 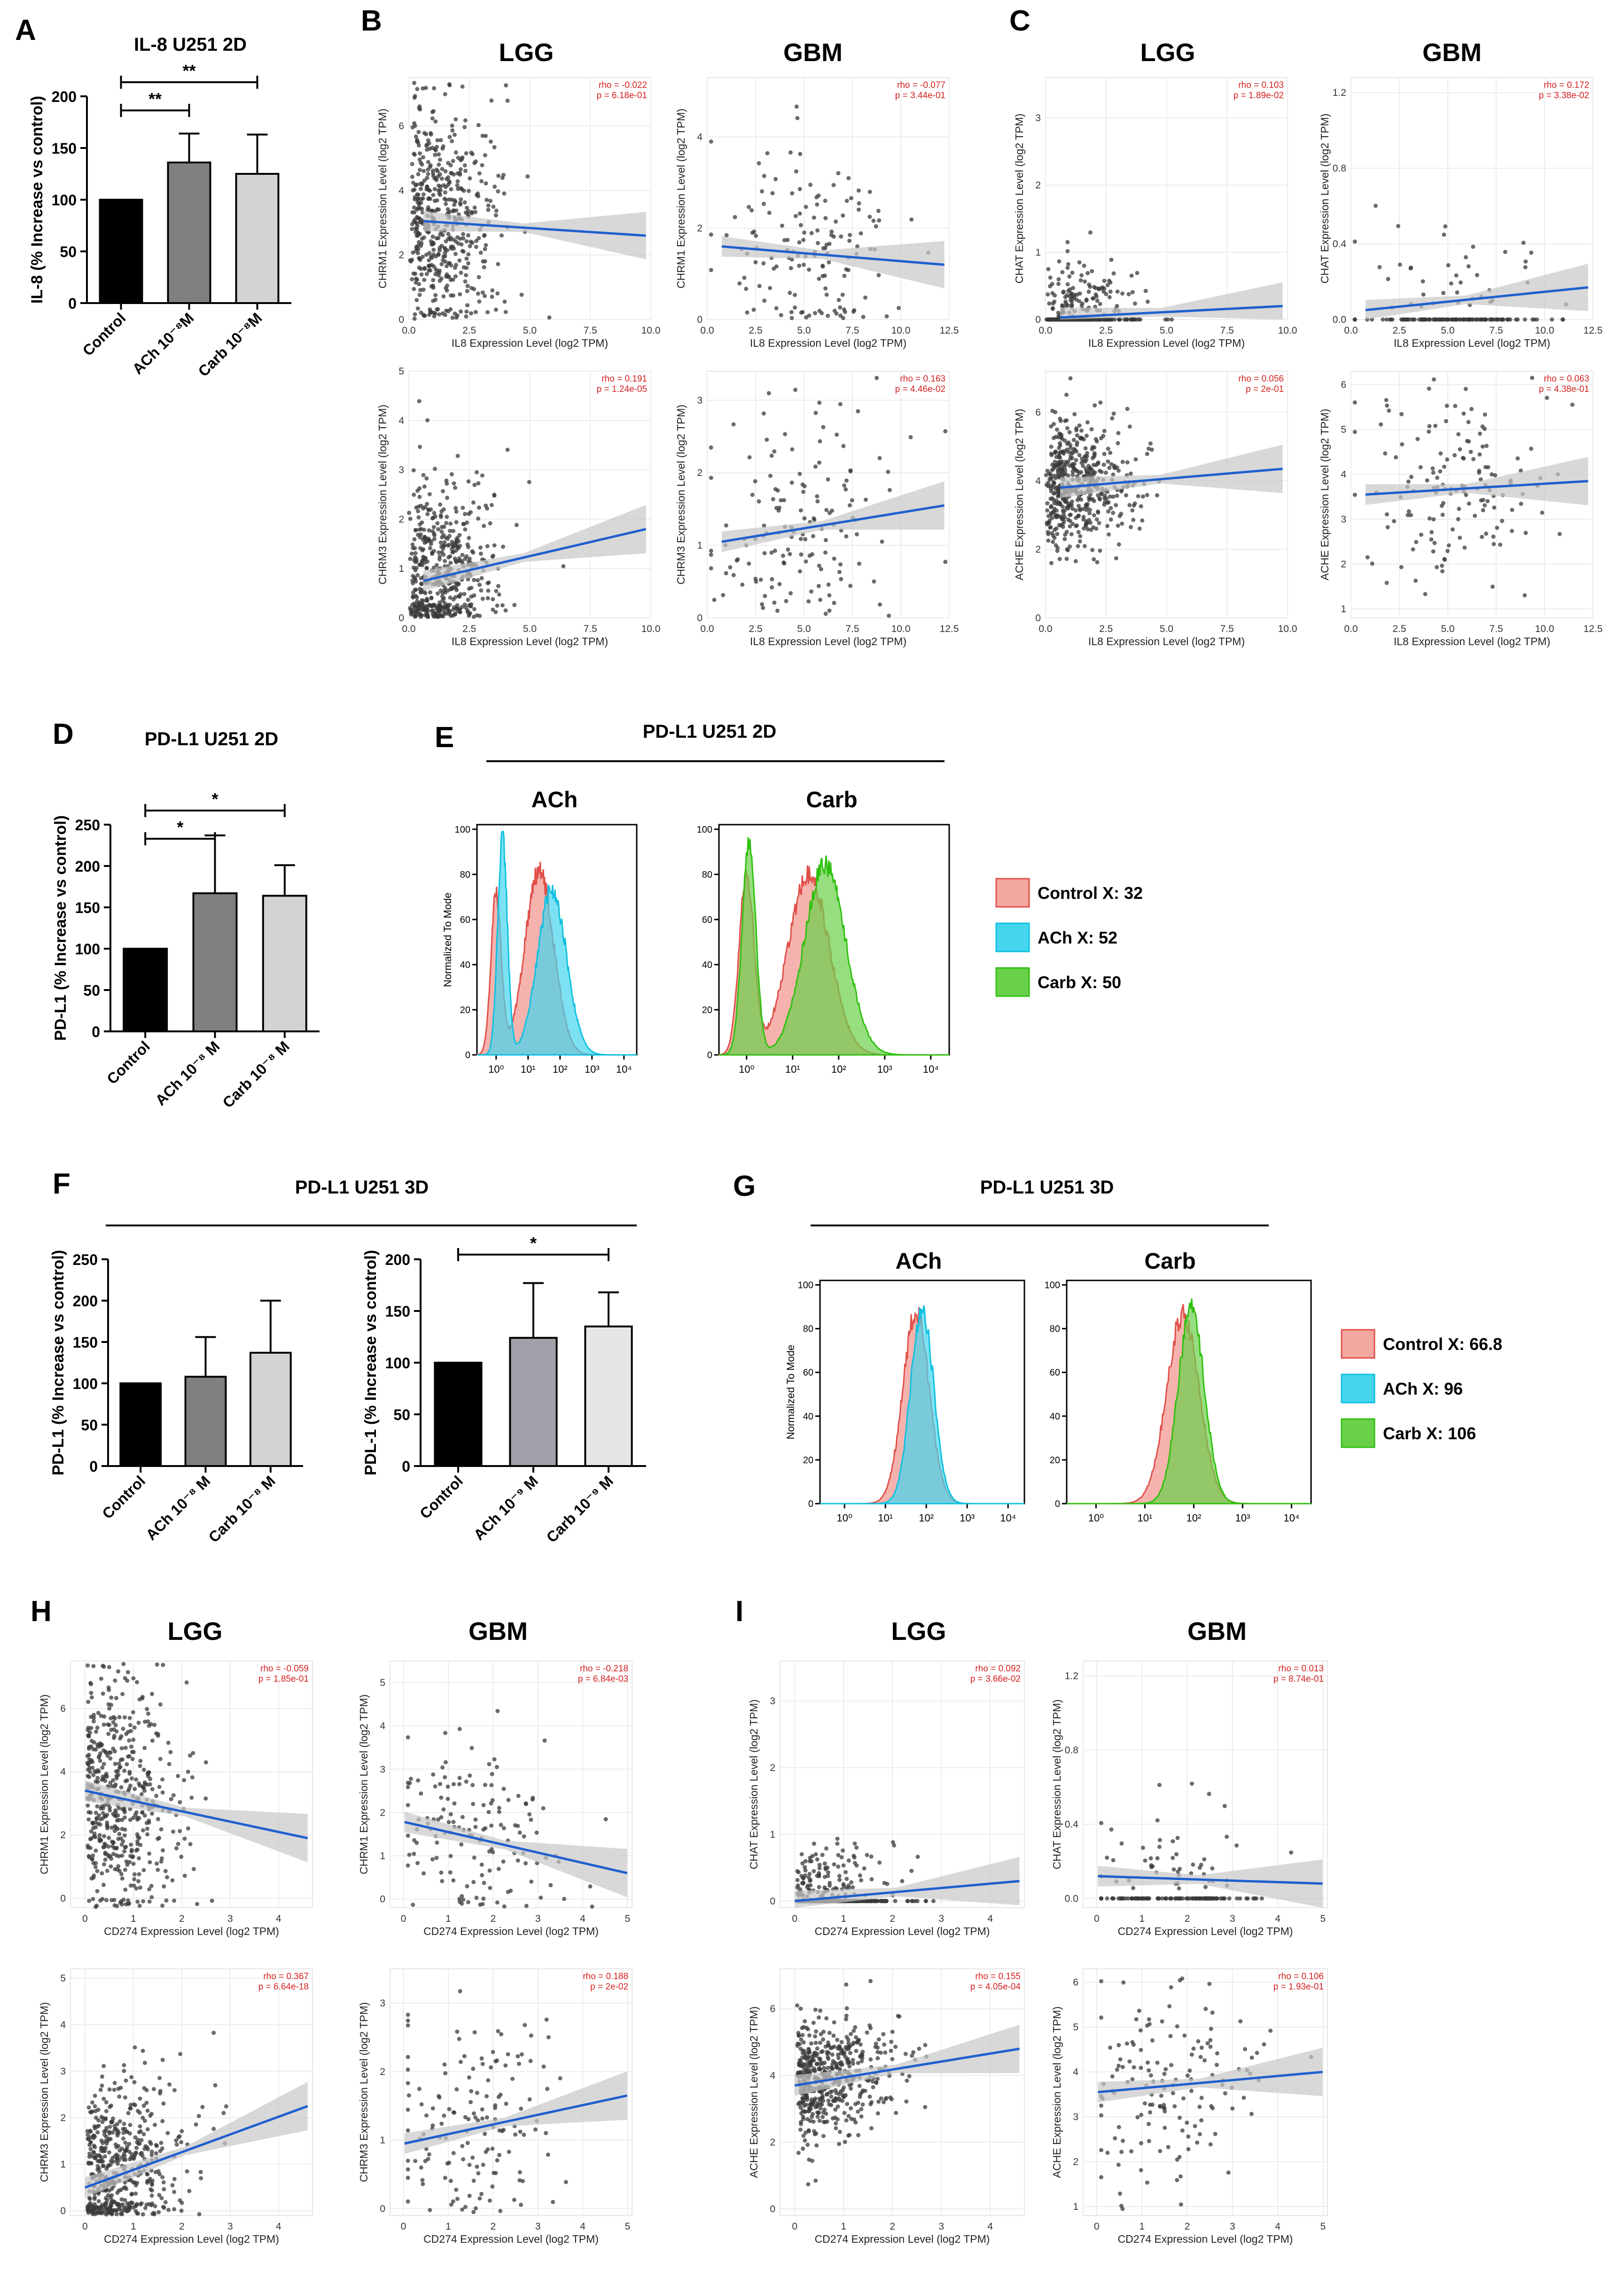 What do you see at coordinates (196, 1814) in the screenshot?
I see `regression-line` at bounding box center [196, 1814].